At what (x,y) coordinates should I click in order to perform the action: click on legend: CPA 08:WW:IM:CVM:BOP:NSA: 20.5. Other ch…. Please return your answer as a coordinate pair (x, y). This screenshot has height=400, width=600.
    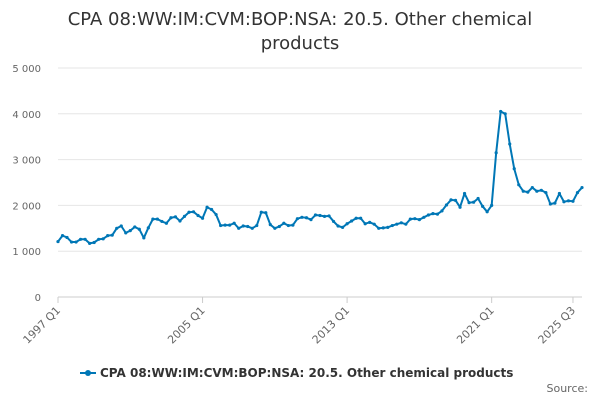
    Looking at the image, I should click on (296, 373).